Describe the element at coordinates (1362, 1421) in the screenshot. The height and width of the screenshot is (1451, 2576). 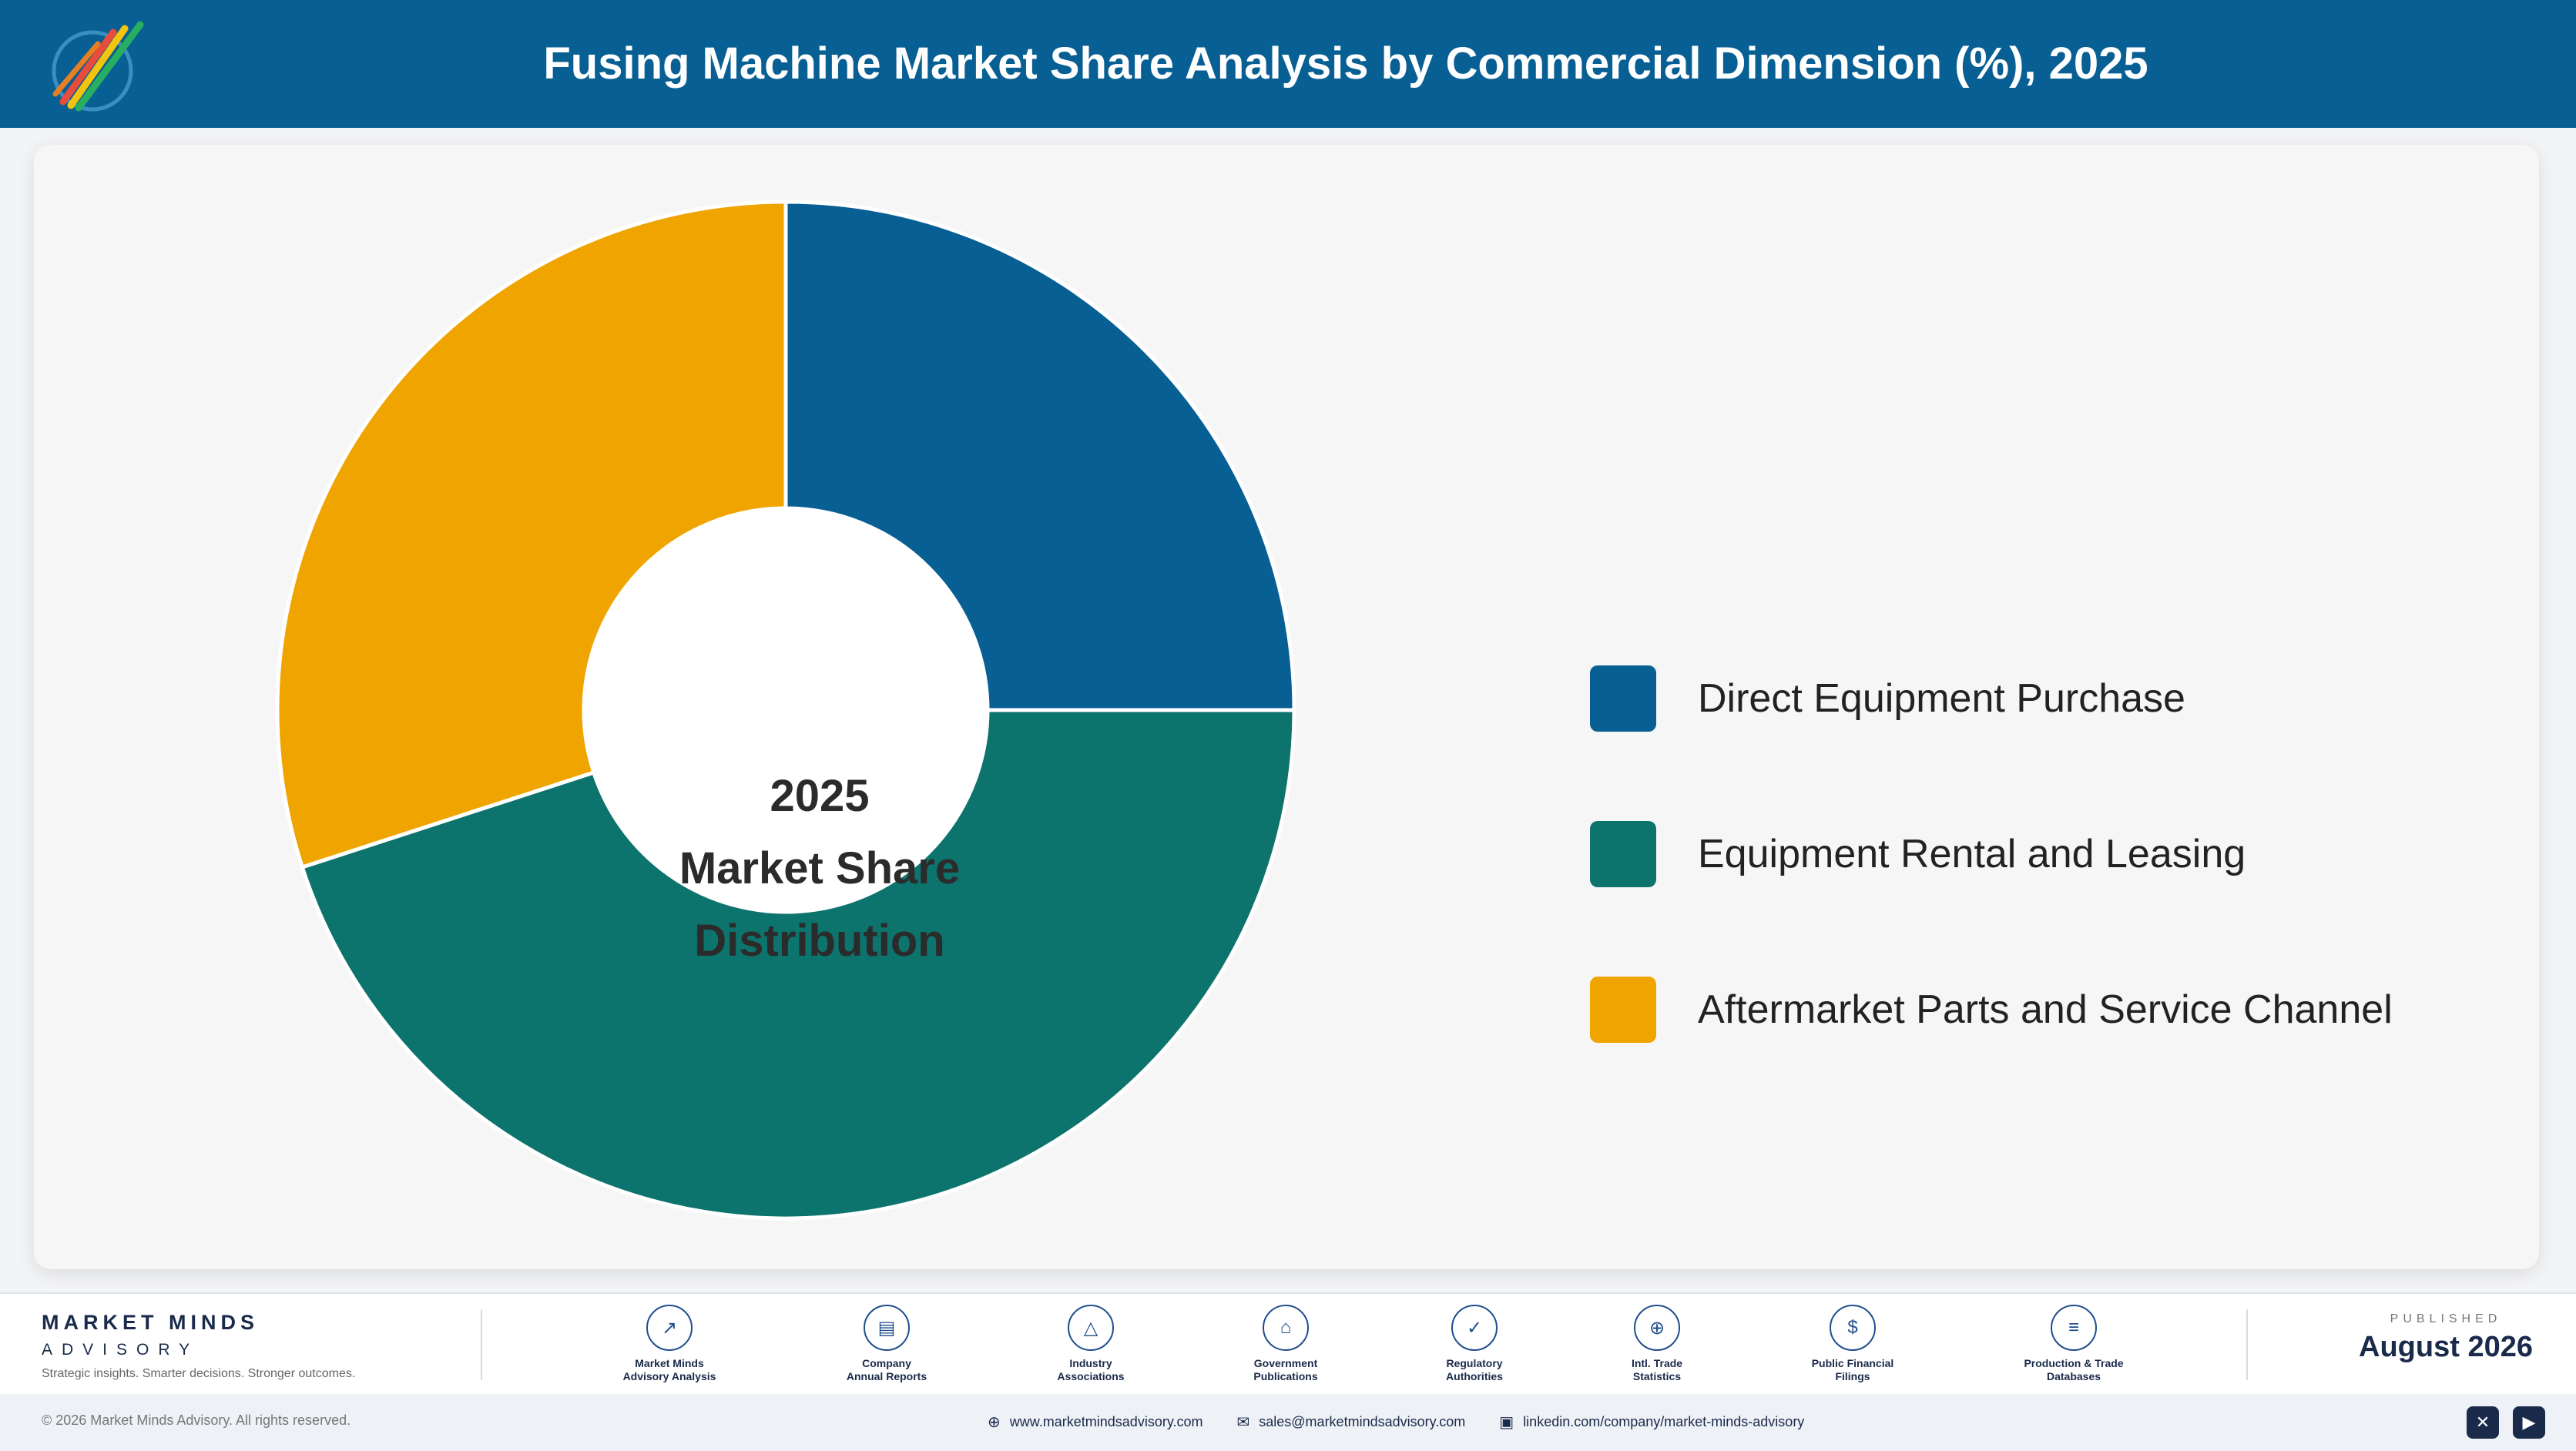
I see `email-text: sales@marketmindsadvisory.com` at that location.